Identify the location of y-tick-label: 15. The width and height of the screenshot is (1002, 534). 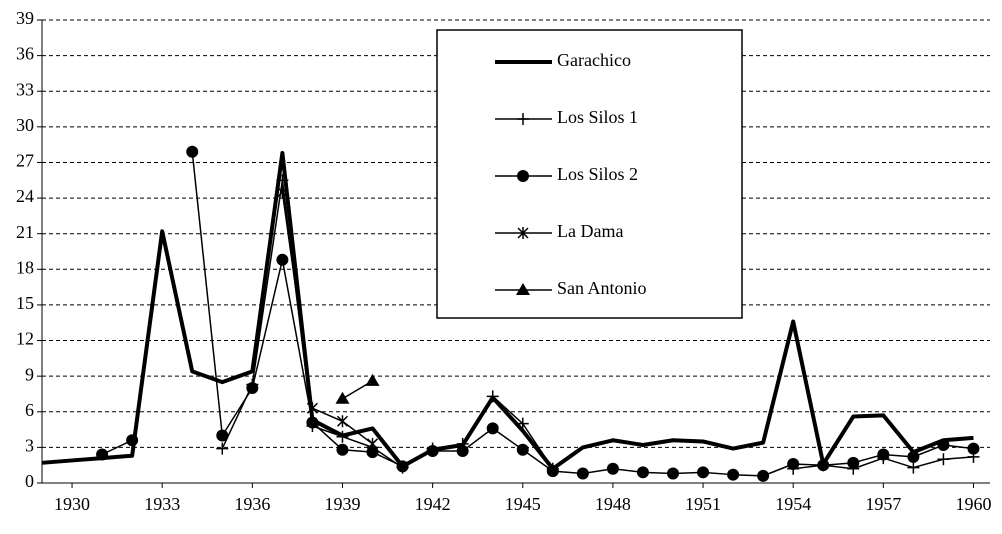
(25, 303).